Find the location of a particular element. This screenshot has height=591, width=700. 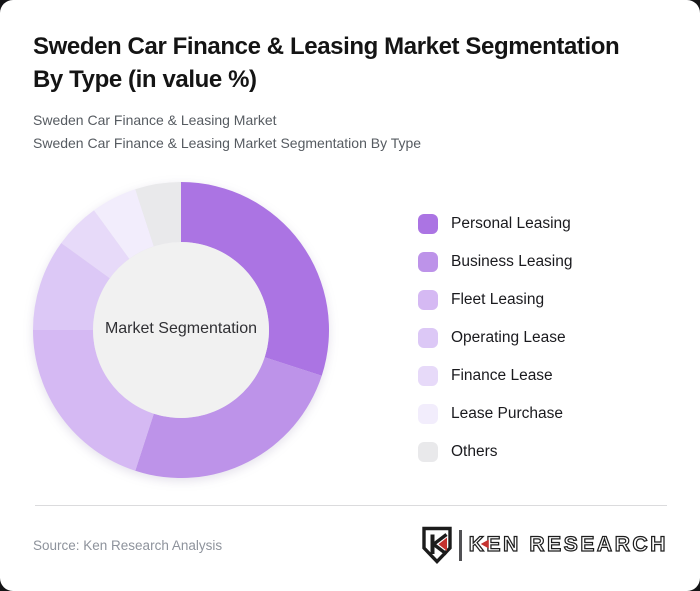

legend-label: Fleet Leasing is located at coordinates (498, 299).